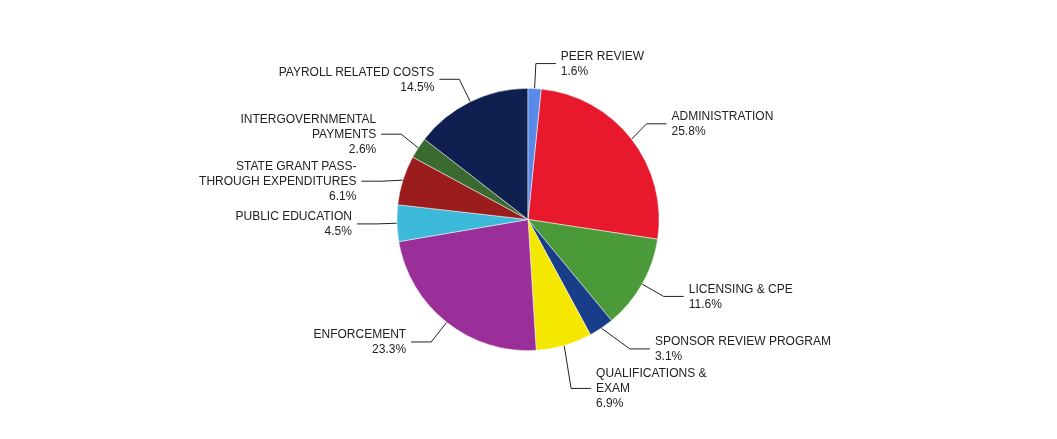 Image resolution: width=1057 pixels, height=439 pixels. What do you see at coordinates (610, 403) in the screenshot?
I see `data-label: 6.9%` at bounding box center [610, 403].